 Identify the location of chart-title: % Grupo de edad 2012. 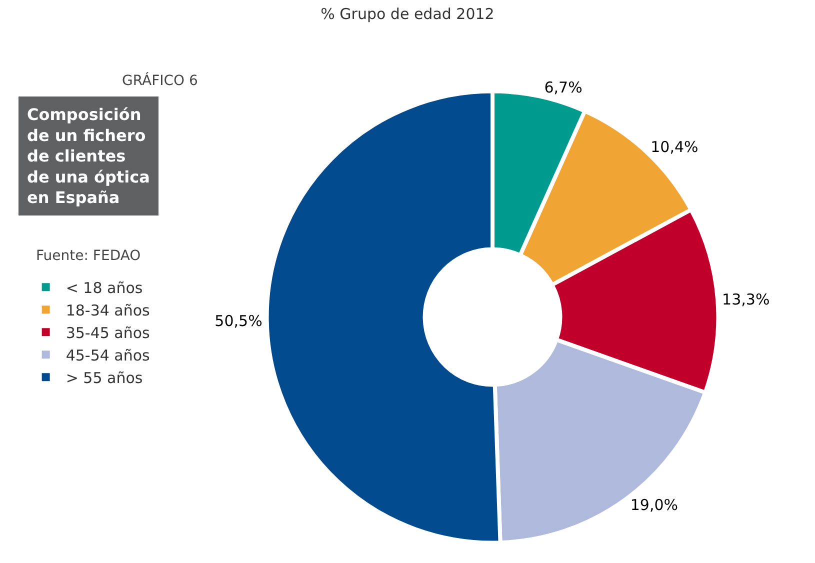
(407, 13).